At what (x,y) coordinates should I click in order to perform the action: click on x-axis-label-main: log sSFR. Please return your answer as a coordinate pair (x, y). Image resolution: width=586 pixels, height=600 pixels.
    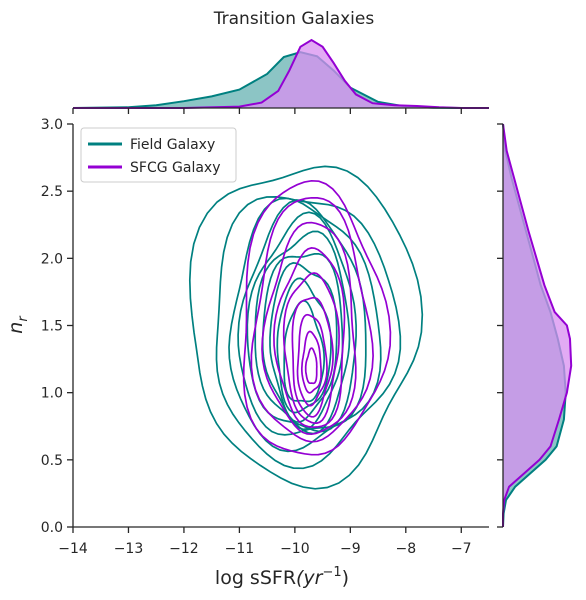
    Looking at the image, I should click on (255, 578).